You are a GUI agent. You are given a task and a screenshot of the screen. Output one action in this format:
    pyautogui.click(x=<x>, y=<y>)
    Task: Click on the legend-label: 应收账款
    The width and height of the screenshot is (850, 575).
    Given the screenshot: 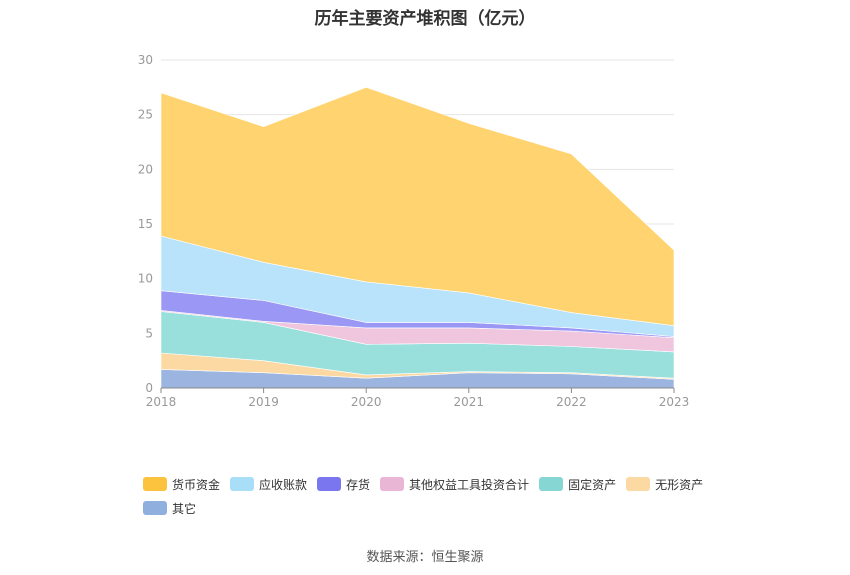 What is the action you would take?
    pyautogui.click(x=283, y=484)
    